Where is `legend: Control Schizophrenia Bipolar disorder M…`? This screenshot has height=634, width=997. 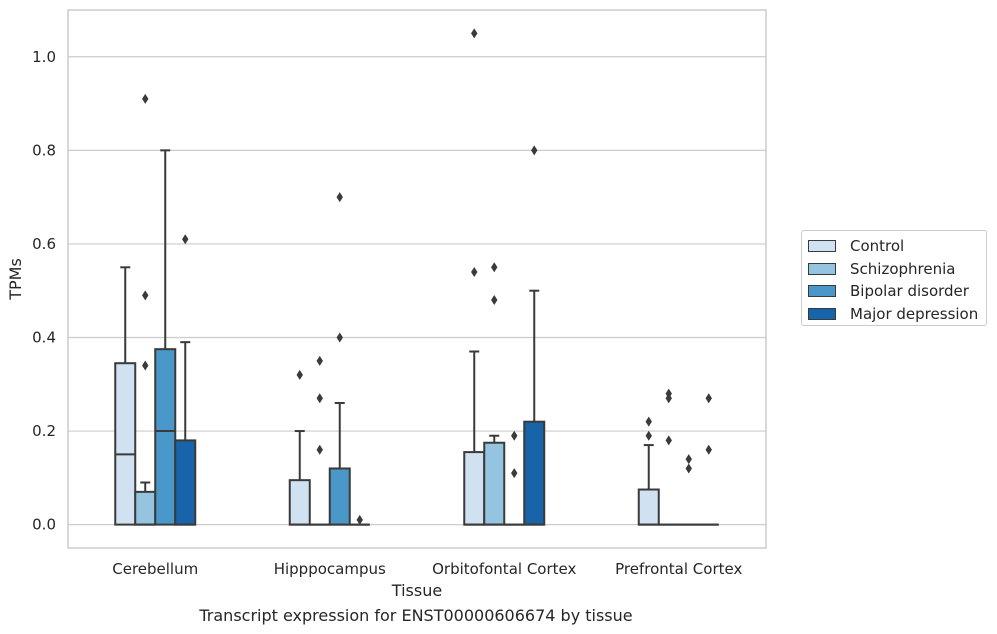
legend: Control Schizophrenia Bipolar disorder M… is located at coordinates (894, 278).